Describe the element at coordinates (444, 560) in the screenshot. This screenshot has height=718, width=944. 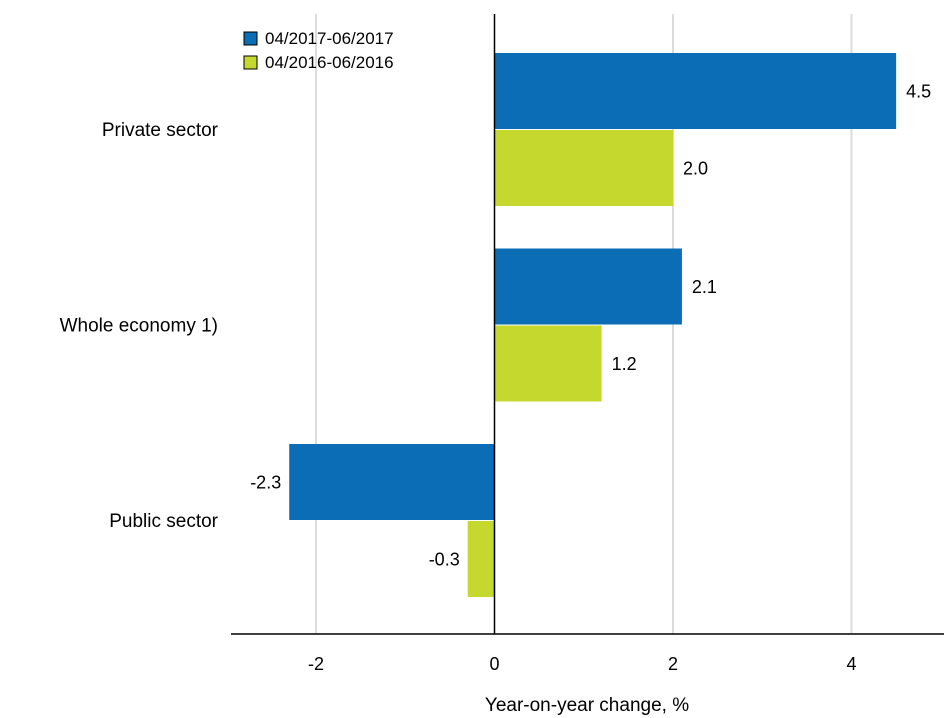
I see `data-label: -0.3` at that location.